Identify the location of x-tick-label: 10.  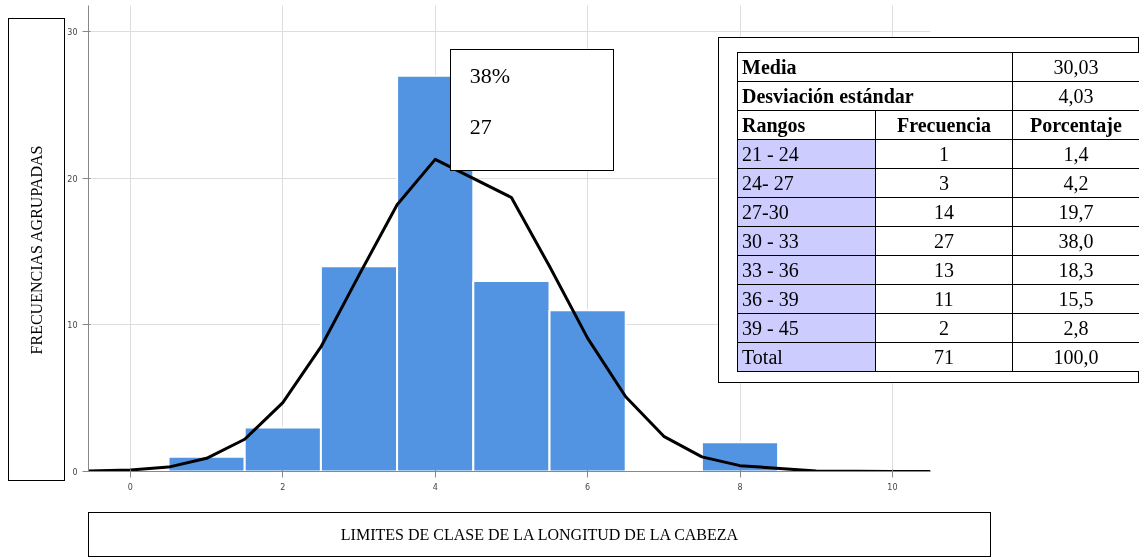
(892, 487).